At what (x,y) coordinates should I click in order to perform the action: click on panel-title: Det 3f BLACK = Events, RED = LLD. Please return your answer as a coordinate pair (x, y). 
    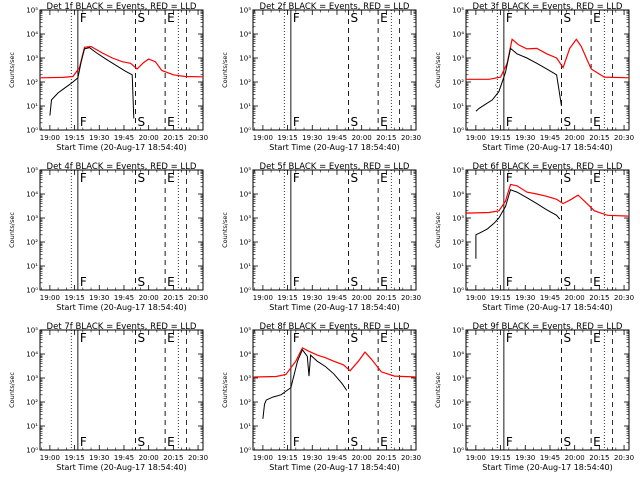
    Looking at the image, I should click on (548, 7).